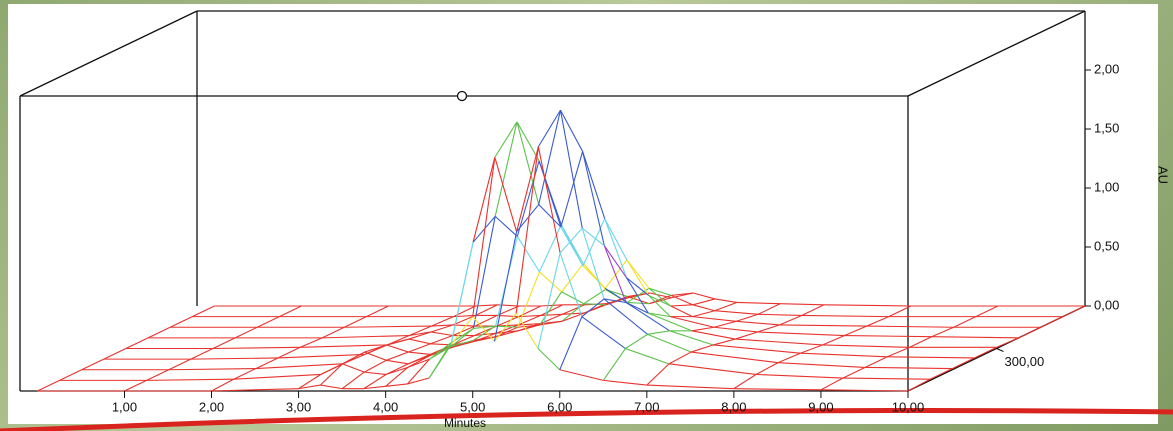  What do you see at coordinates (211, 406) in the screenshot?
I see `x-tick-label: 2,00` at bounding box center [211, 406].